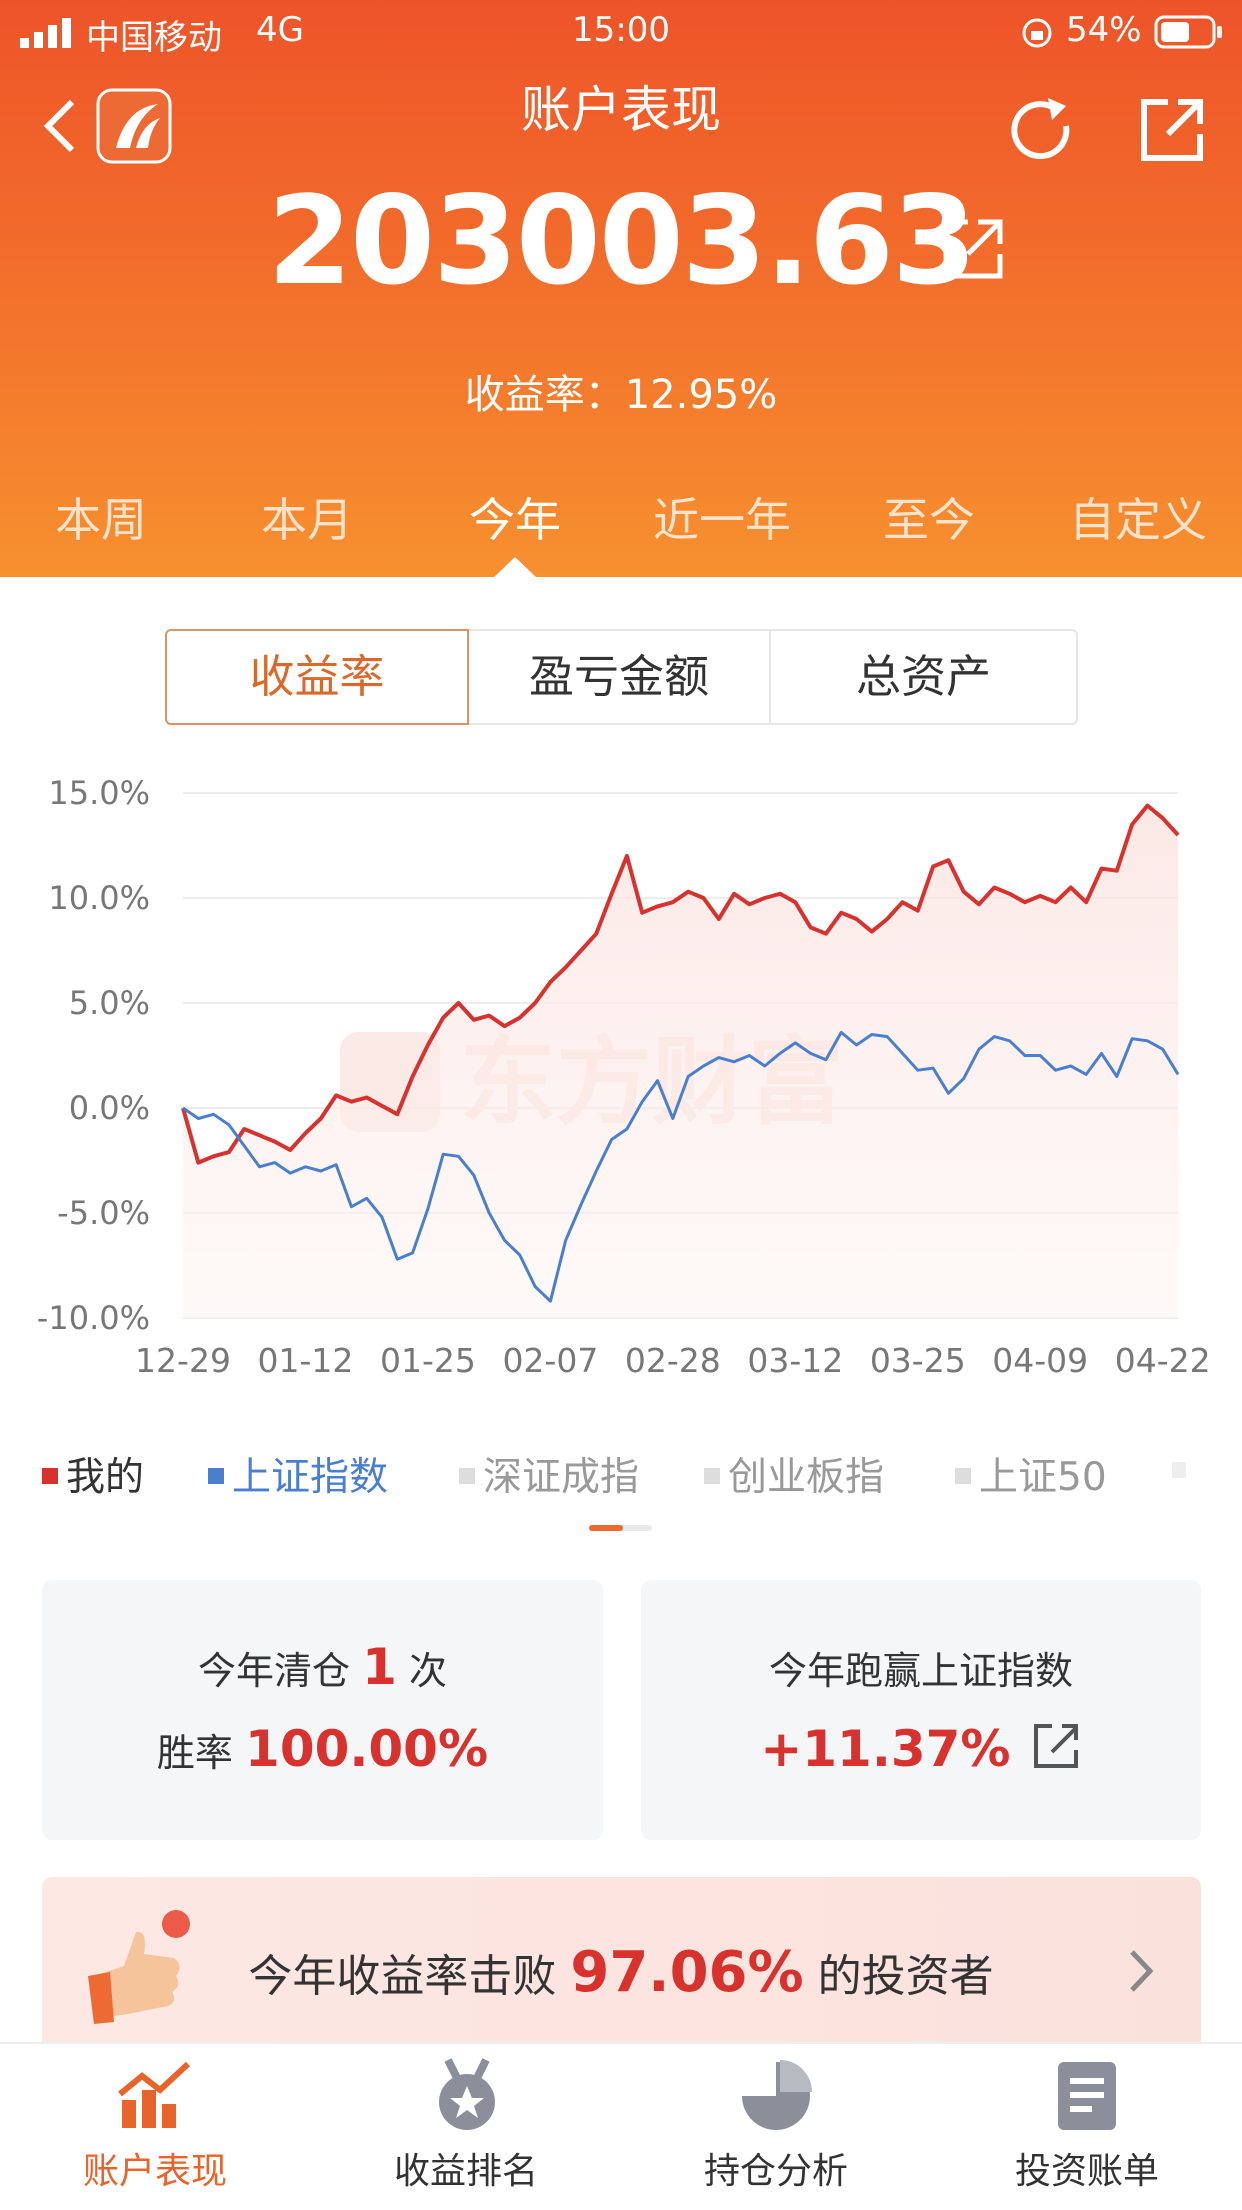  I want to click on rank-line: 今年收益率击败 97.06% 的投资者, so click(621, 1972).